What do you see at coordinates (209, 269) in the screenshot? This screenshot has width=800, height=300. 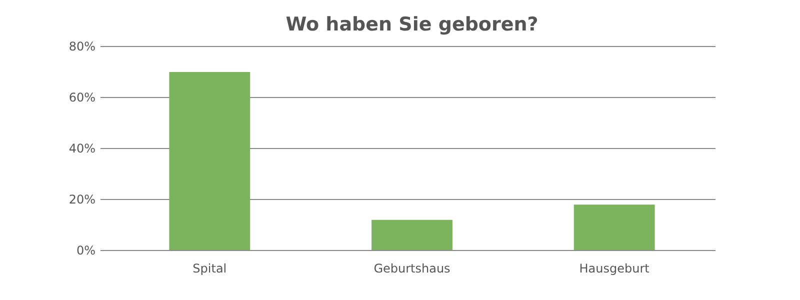 I see `x-tick-label: Spital` at bounding box center [209, 269].